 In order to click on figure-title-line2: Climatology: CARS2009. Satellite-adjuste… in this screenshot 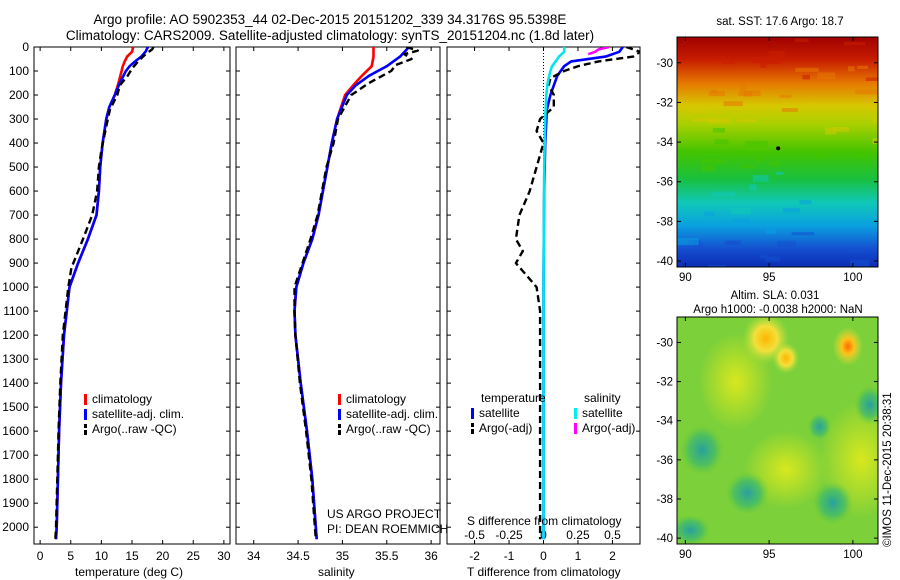, I will do `click(330, 35)`.